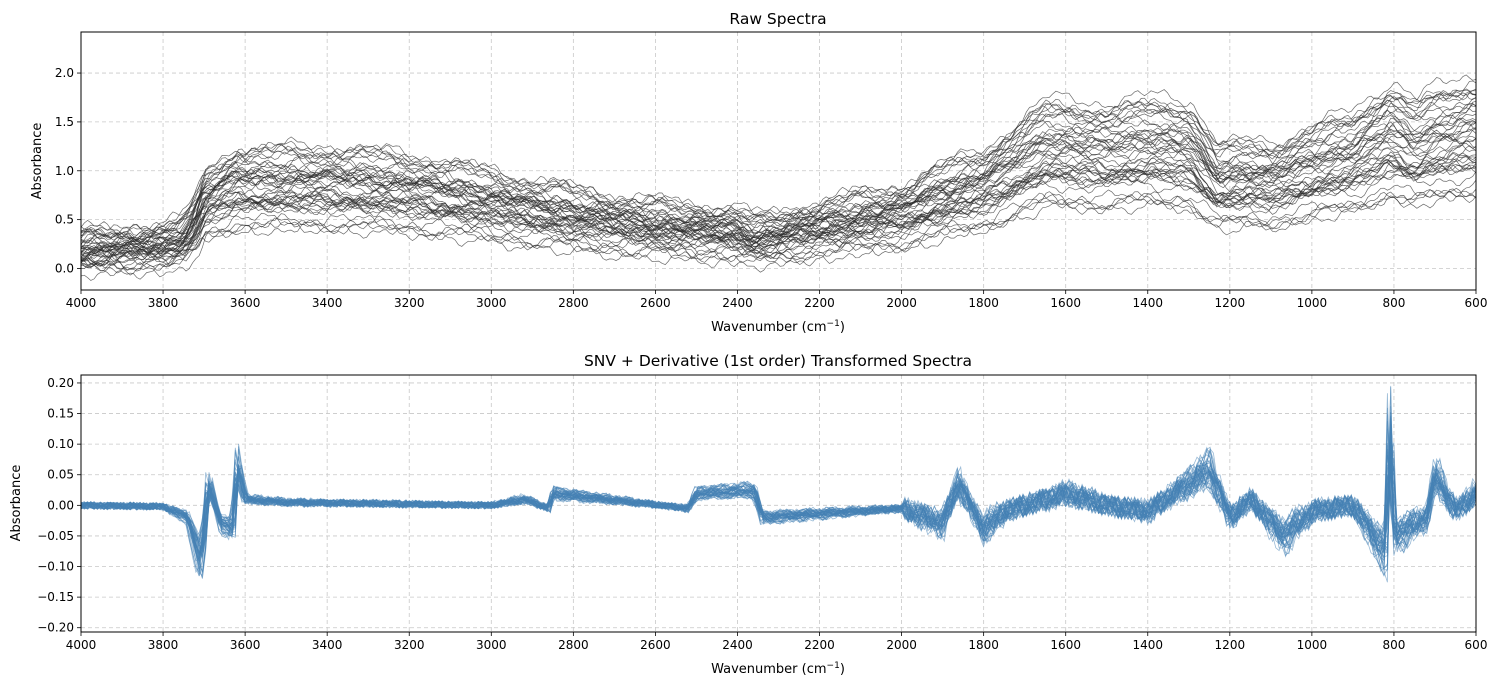  Describe the element at coordinates (842, 669) in the screenshot. I see `transformed-spectra-x-axis-label-close: )` at that location.